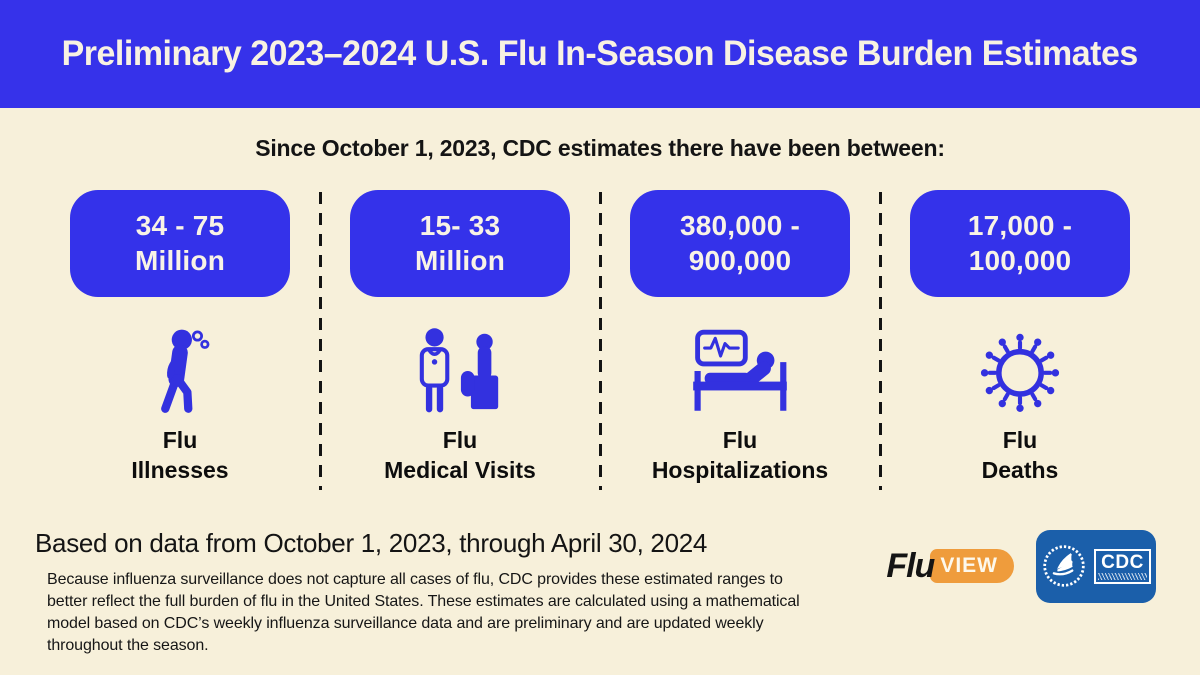  Describe the element at coordinates (460, 226) in the screenshot. I see `range-line1: 15- 33` at that location.